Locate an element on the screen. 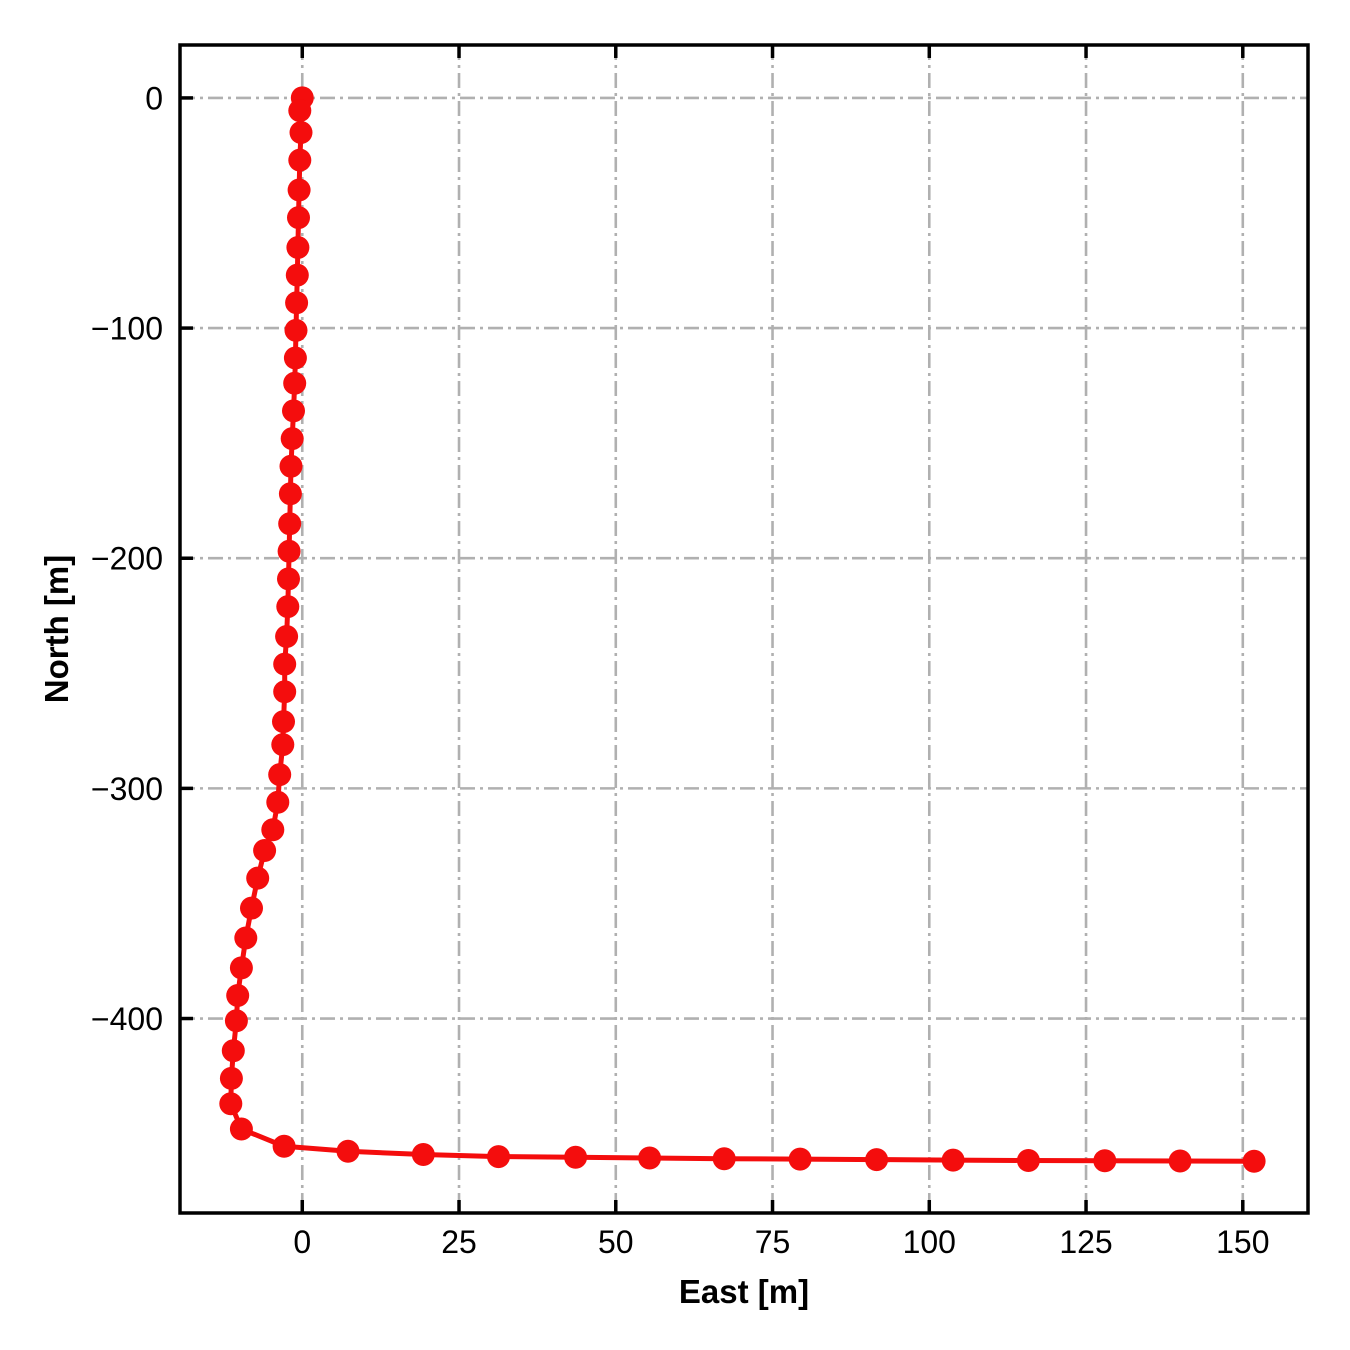  x-tick-label: 100 is located at coordinates (929, 1242).